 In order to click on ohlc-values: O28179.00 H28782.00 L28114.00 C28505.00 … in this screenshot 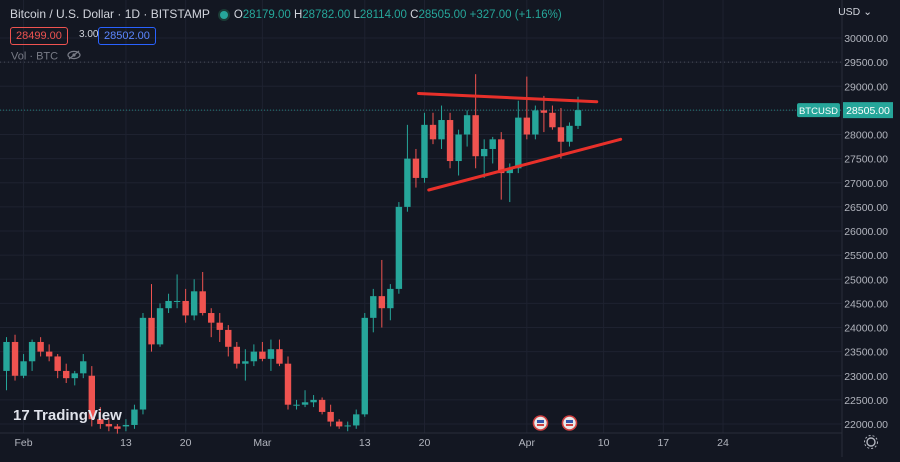, I will do `click(398, 15)`.